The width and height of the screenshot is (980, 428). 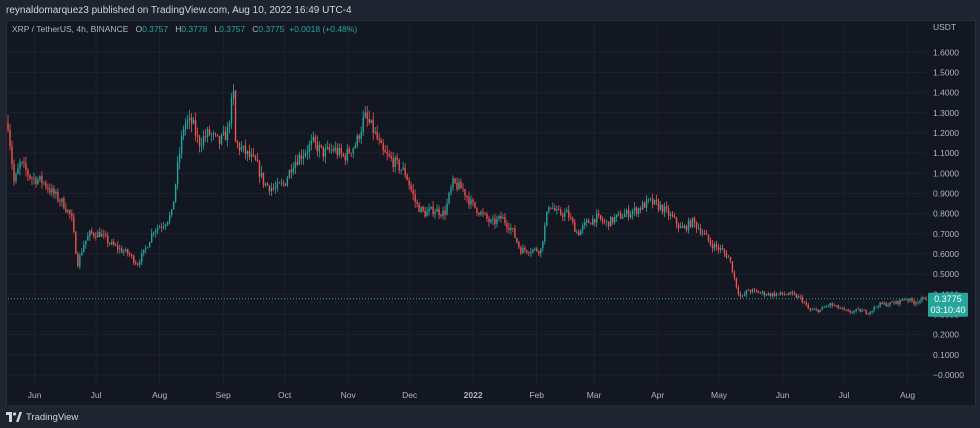 What do you see at coordinates (155, 29) in the screenshot?
I see `legend-open-value: 0.3757` at bounding box center [155, 29].